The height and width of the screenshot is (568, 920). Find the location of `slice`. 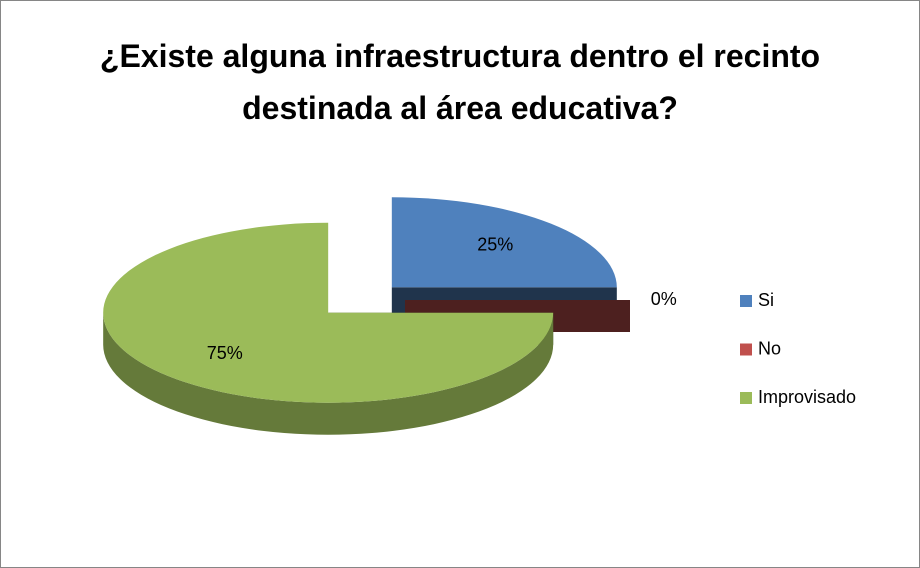

slice is located at coordinates (504, 242).